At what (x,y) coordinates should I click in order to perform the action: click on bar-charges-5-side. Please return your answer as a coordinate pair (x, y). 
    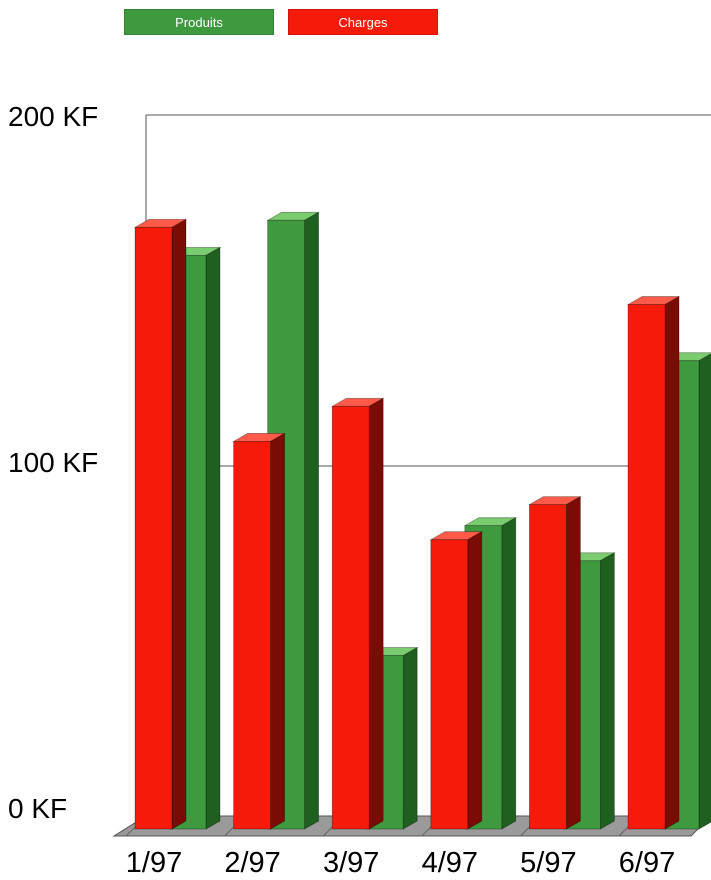
    Looking at the image, I should click on (573, 662).